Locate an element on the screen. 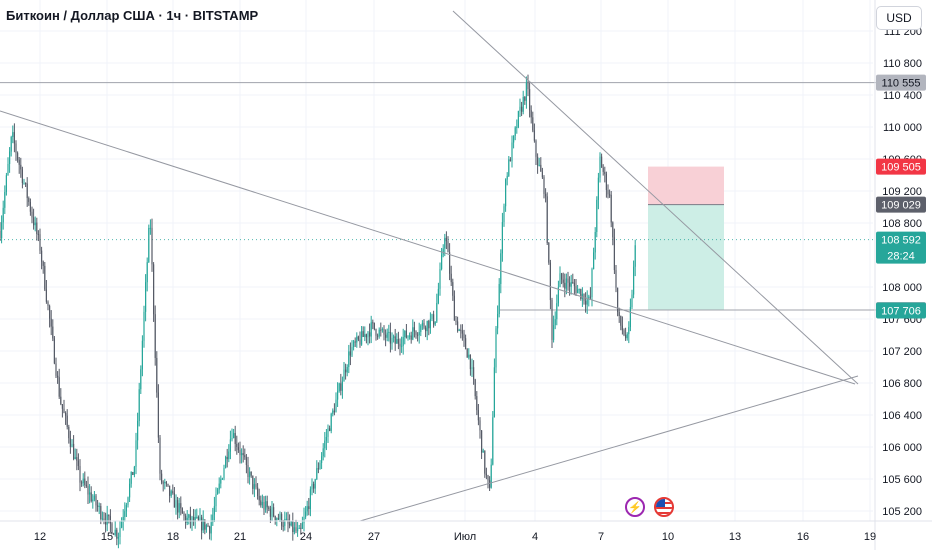 The height and width of the screenshot is (550, 932). price-label-entry is located at coordinates (901, 204).